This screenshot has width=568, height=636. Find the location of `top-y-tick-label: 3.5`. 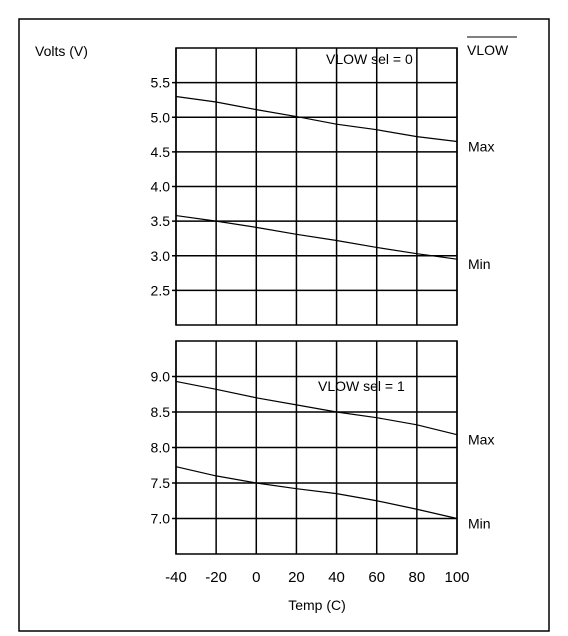

top-y-tick-label: 3.5 is located at coordinates (161, 221).